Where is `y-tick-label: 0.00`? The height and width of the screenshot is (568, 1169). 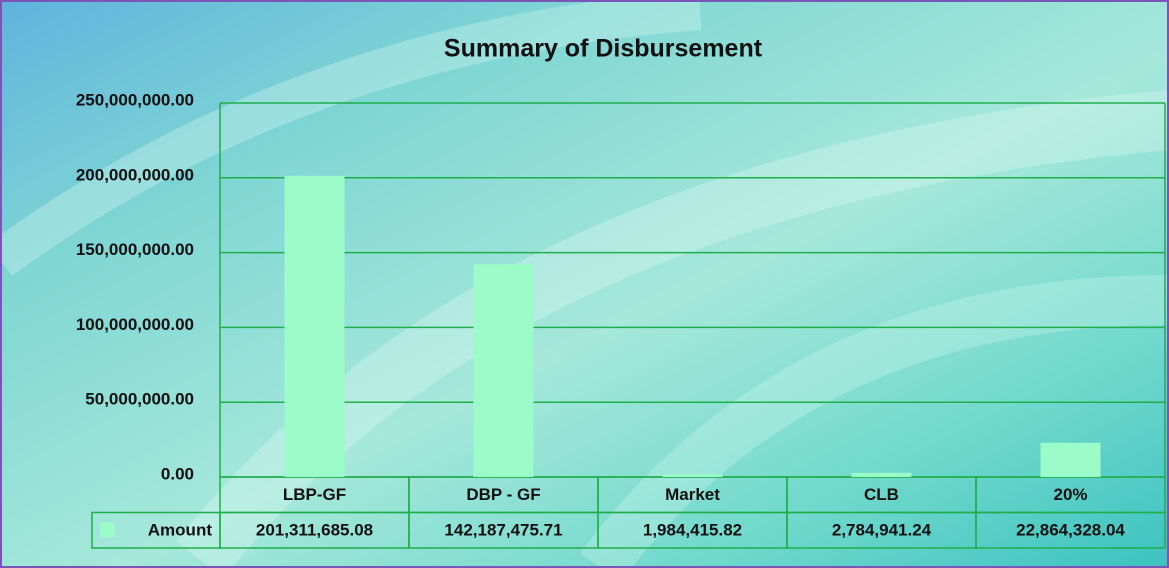 y-tick-label: 0.00 is located at coordinates (177, 473).